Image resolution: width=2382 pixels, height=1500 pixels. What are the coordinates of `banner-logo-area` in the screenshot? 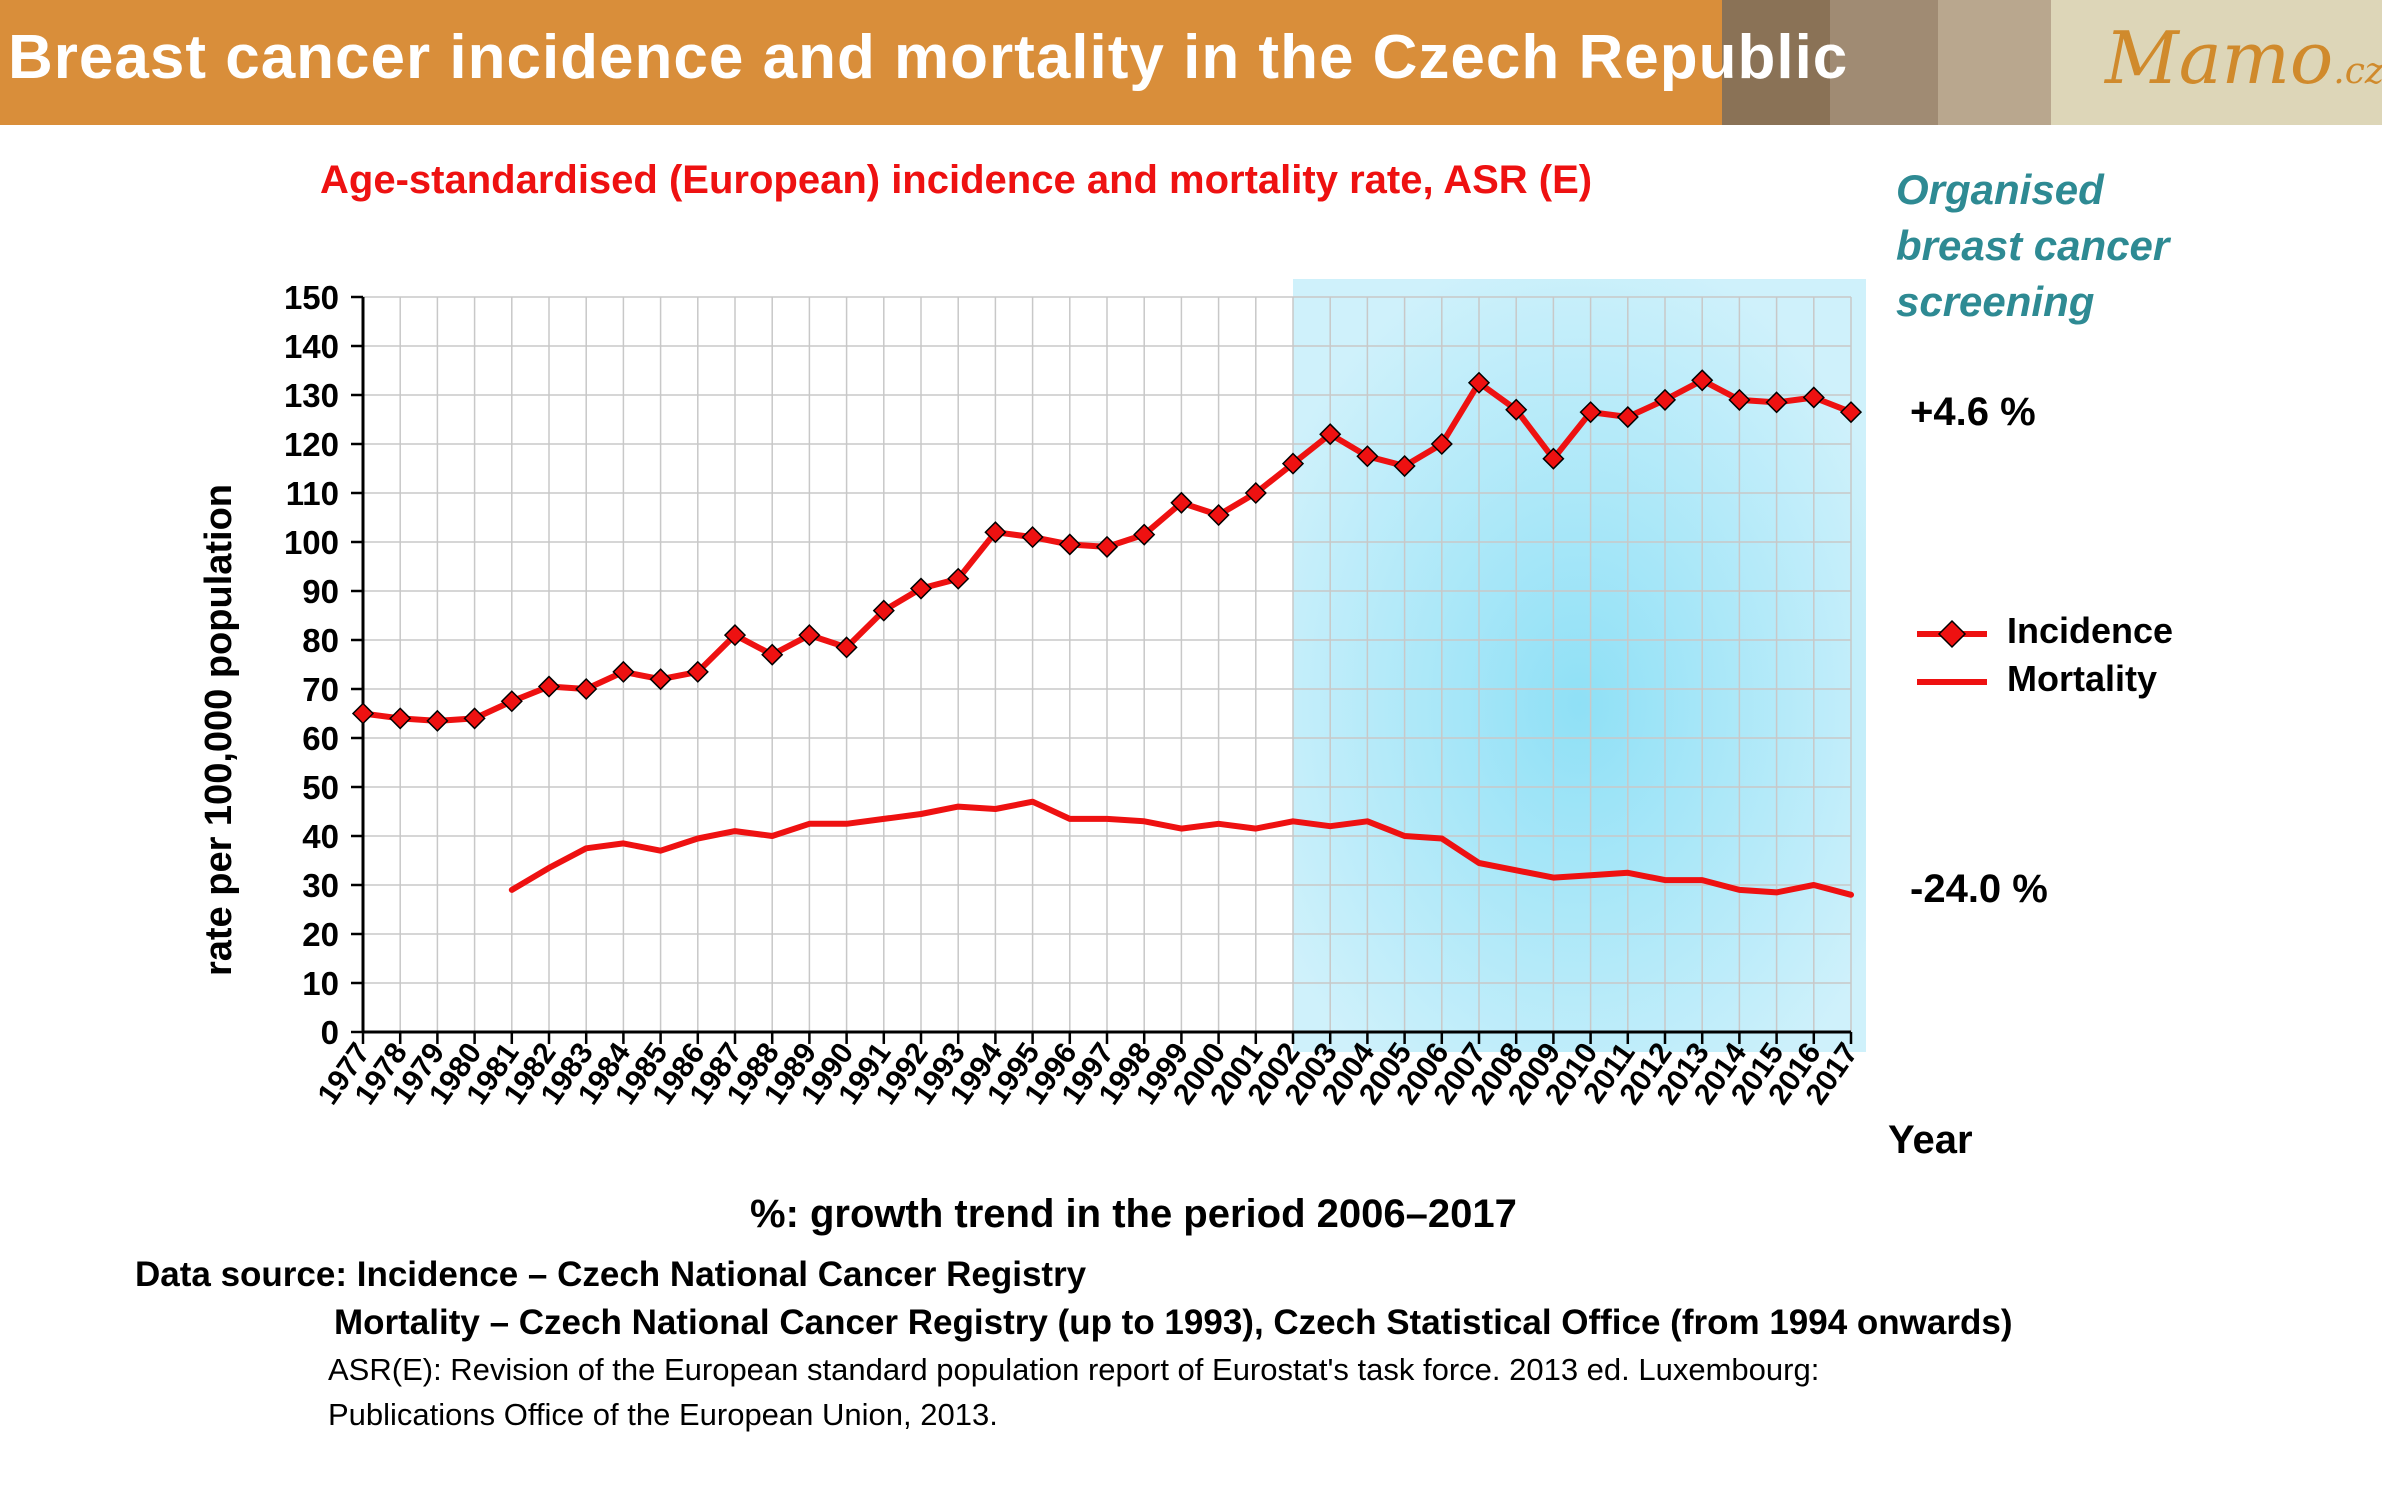 It's located at (2216, 62).